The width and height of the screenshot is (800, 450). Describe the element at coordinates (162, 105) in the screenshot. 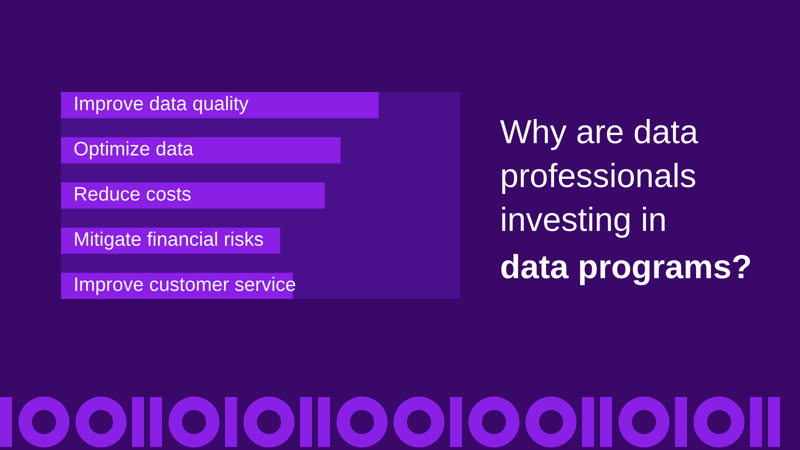

I see `y-tick-label: Improve data quality` at that location.